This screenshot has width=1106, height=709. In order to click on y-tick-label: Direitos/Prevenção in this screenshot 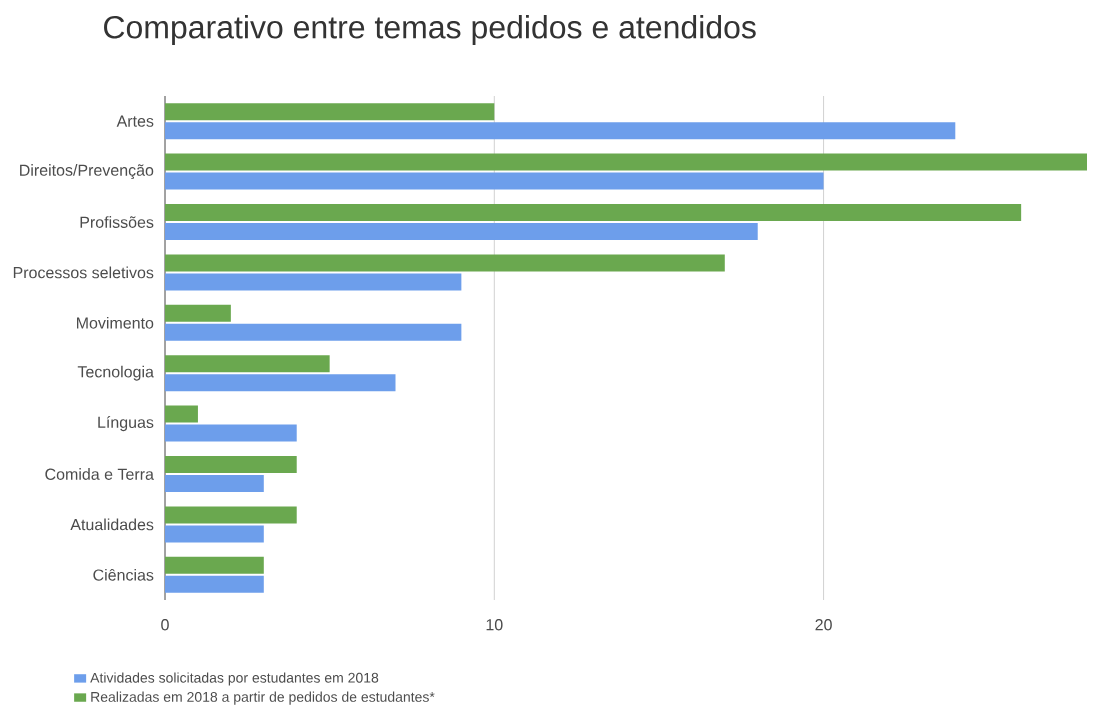, I will do `click(87, 172)`.